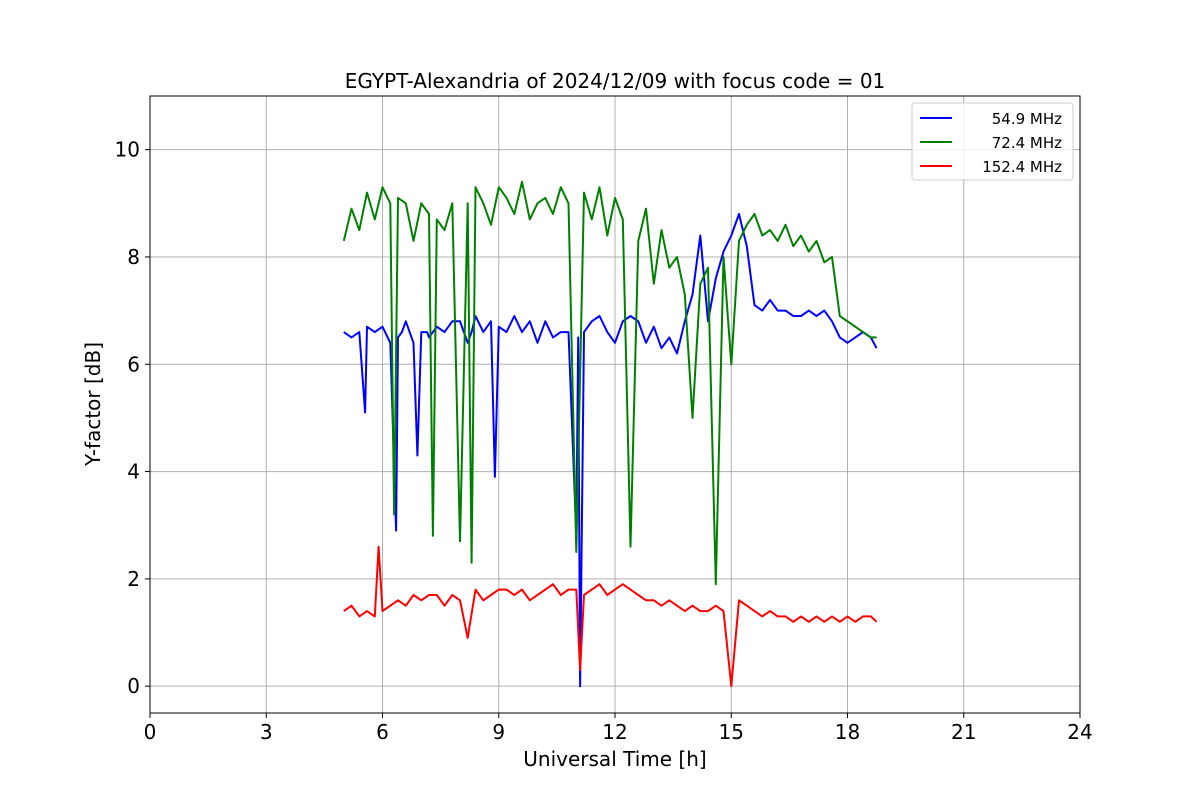 This screenshot has width=1200, height=800. Describe the element at coordinates (847, 732) in the screenshot. I see `x-tick-label: 18` at that location.